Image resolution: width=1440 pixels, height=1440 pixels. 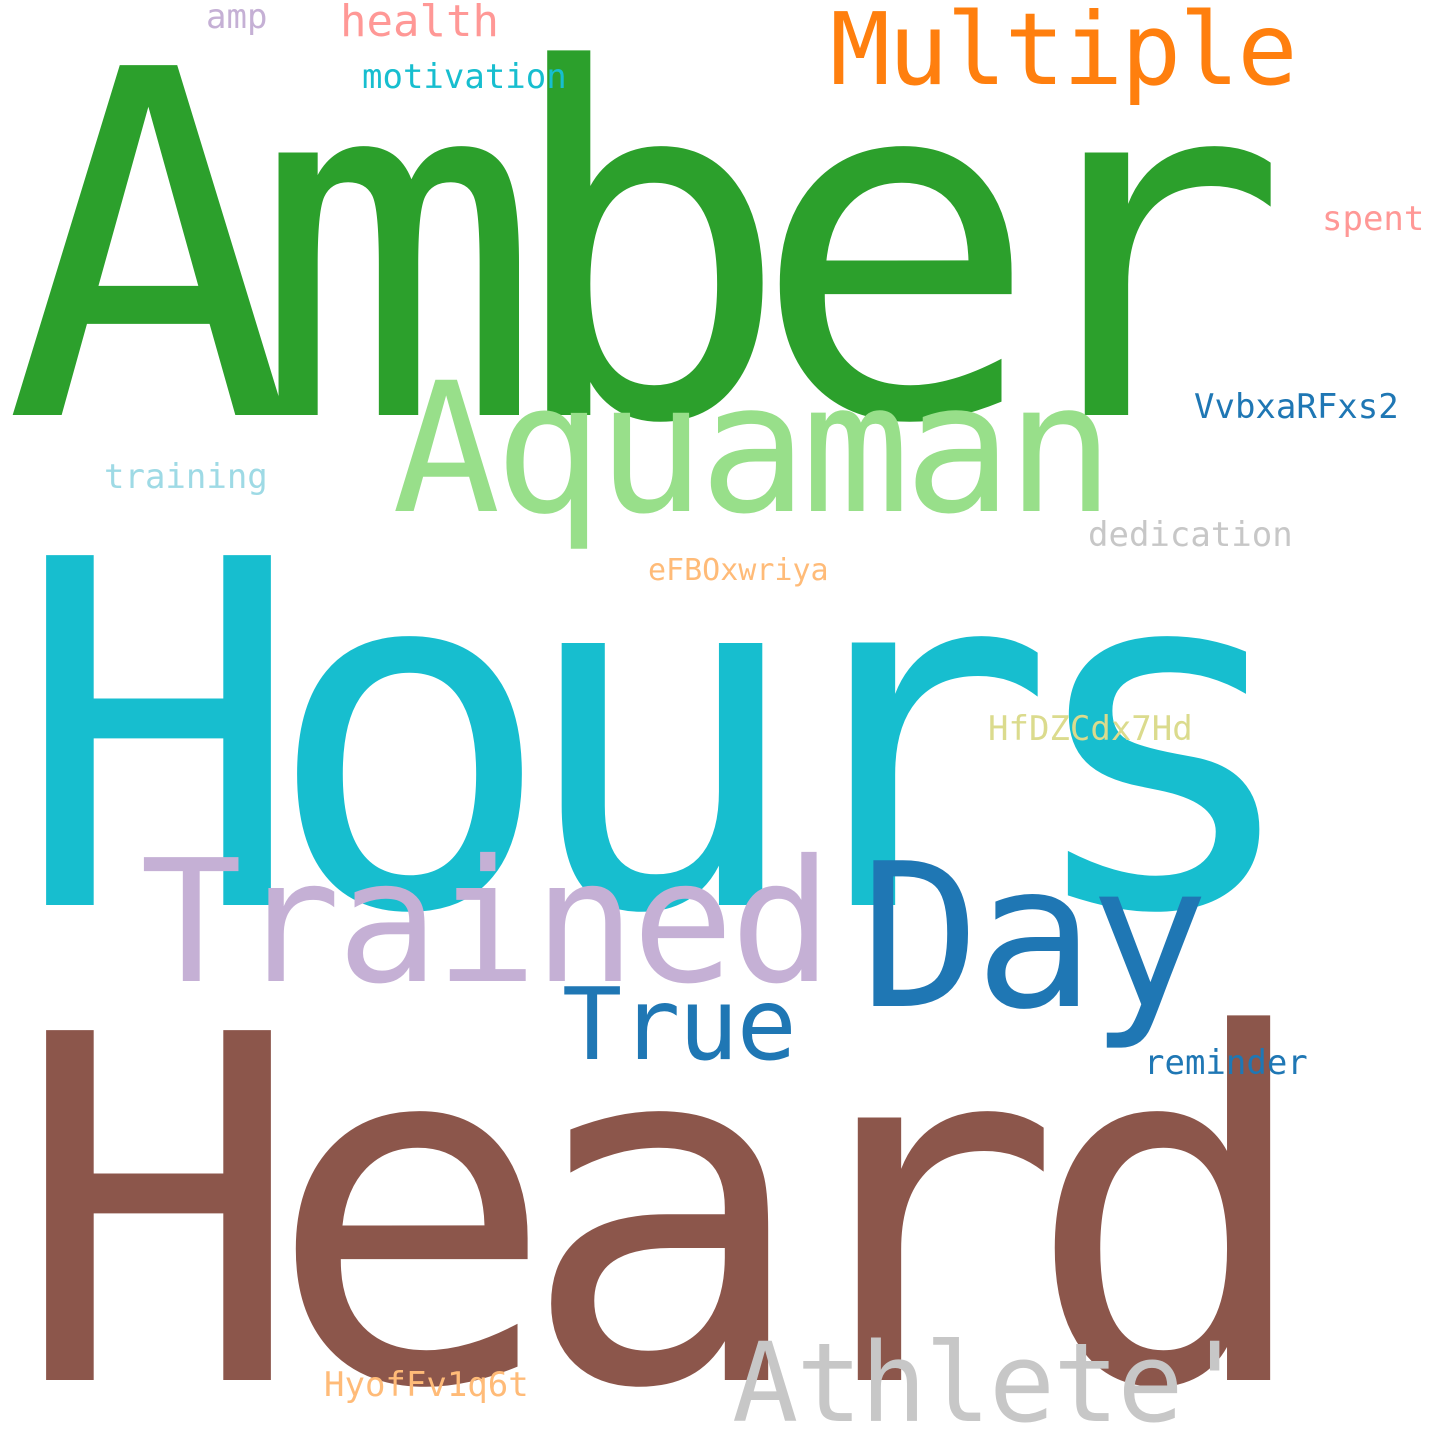 What do you see at coordinates (990, 1379) in the screenshot?
I see `word-athlete: Athlete'` at bounding box center [990, 1379].